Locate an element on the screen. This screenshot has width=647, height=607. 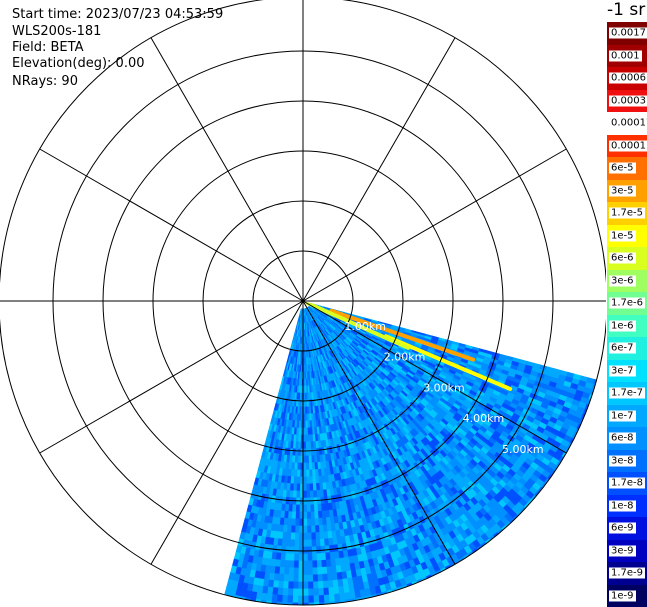
colorbar-tick-label: 0.0006 is located at coordinates (628, 78).